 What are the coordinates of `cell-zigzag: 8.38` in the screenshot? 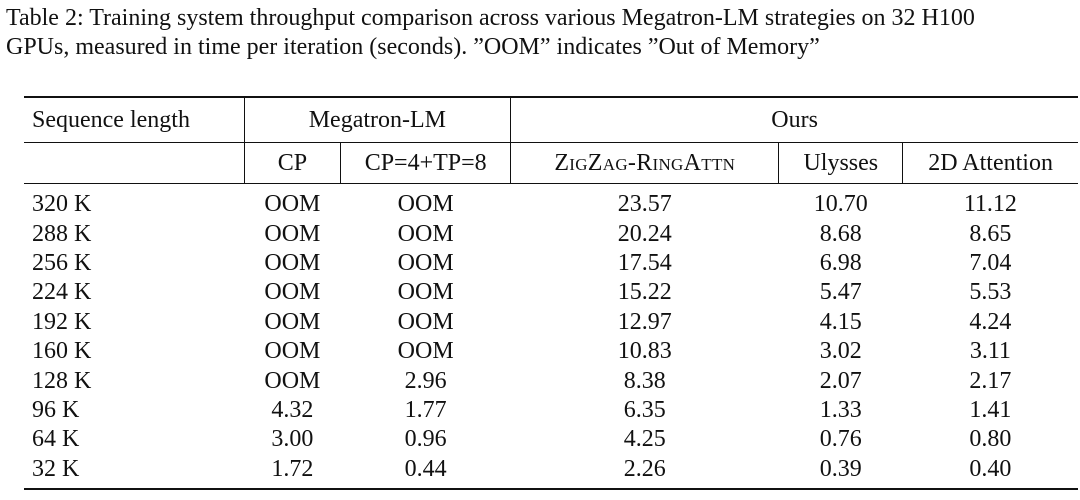 It's located at (644, 380).